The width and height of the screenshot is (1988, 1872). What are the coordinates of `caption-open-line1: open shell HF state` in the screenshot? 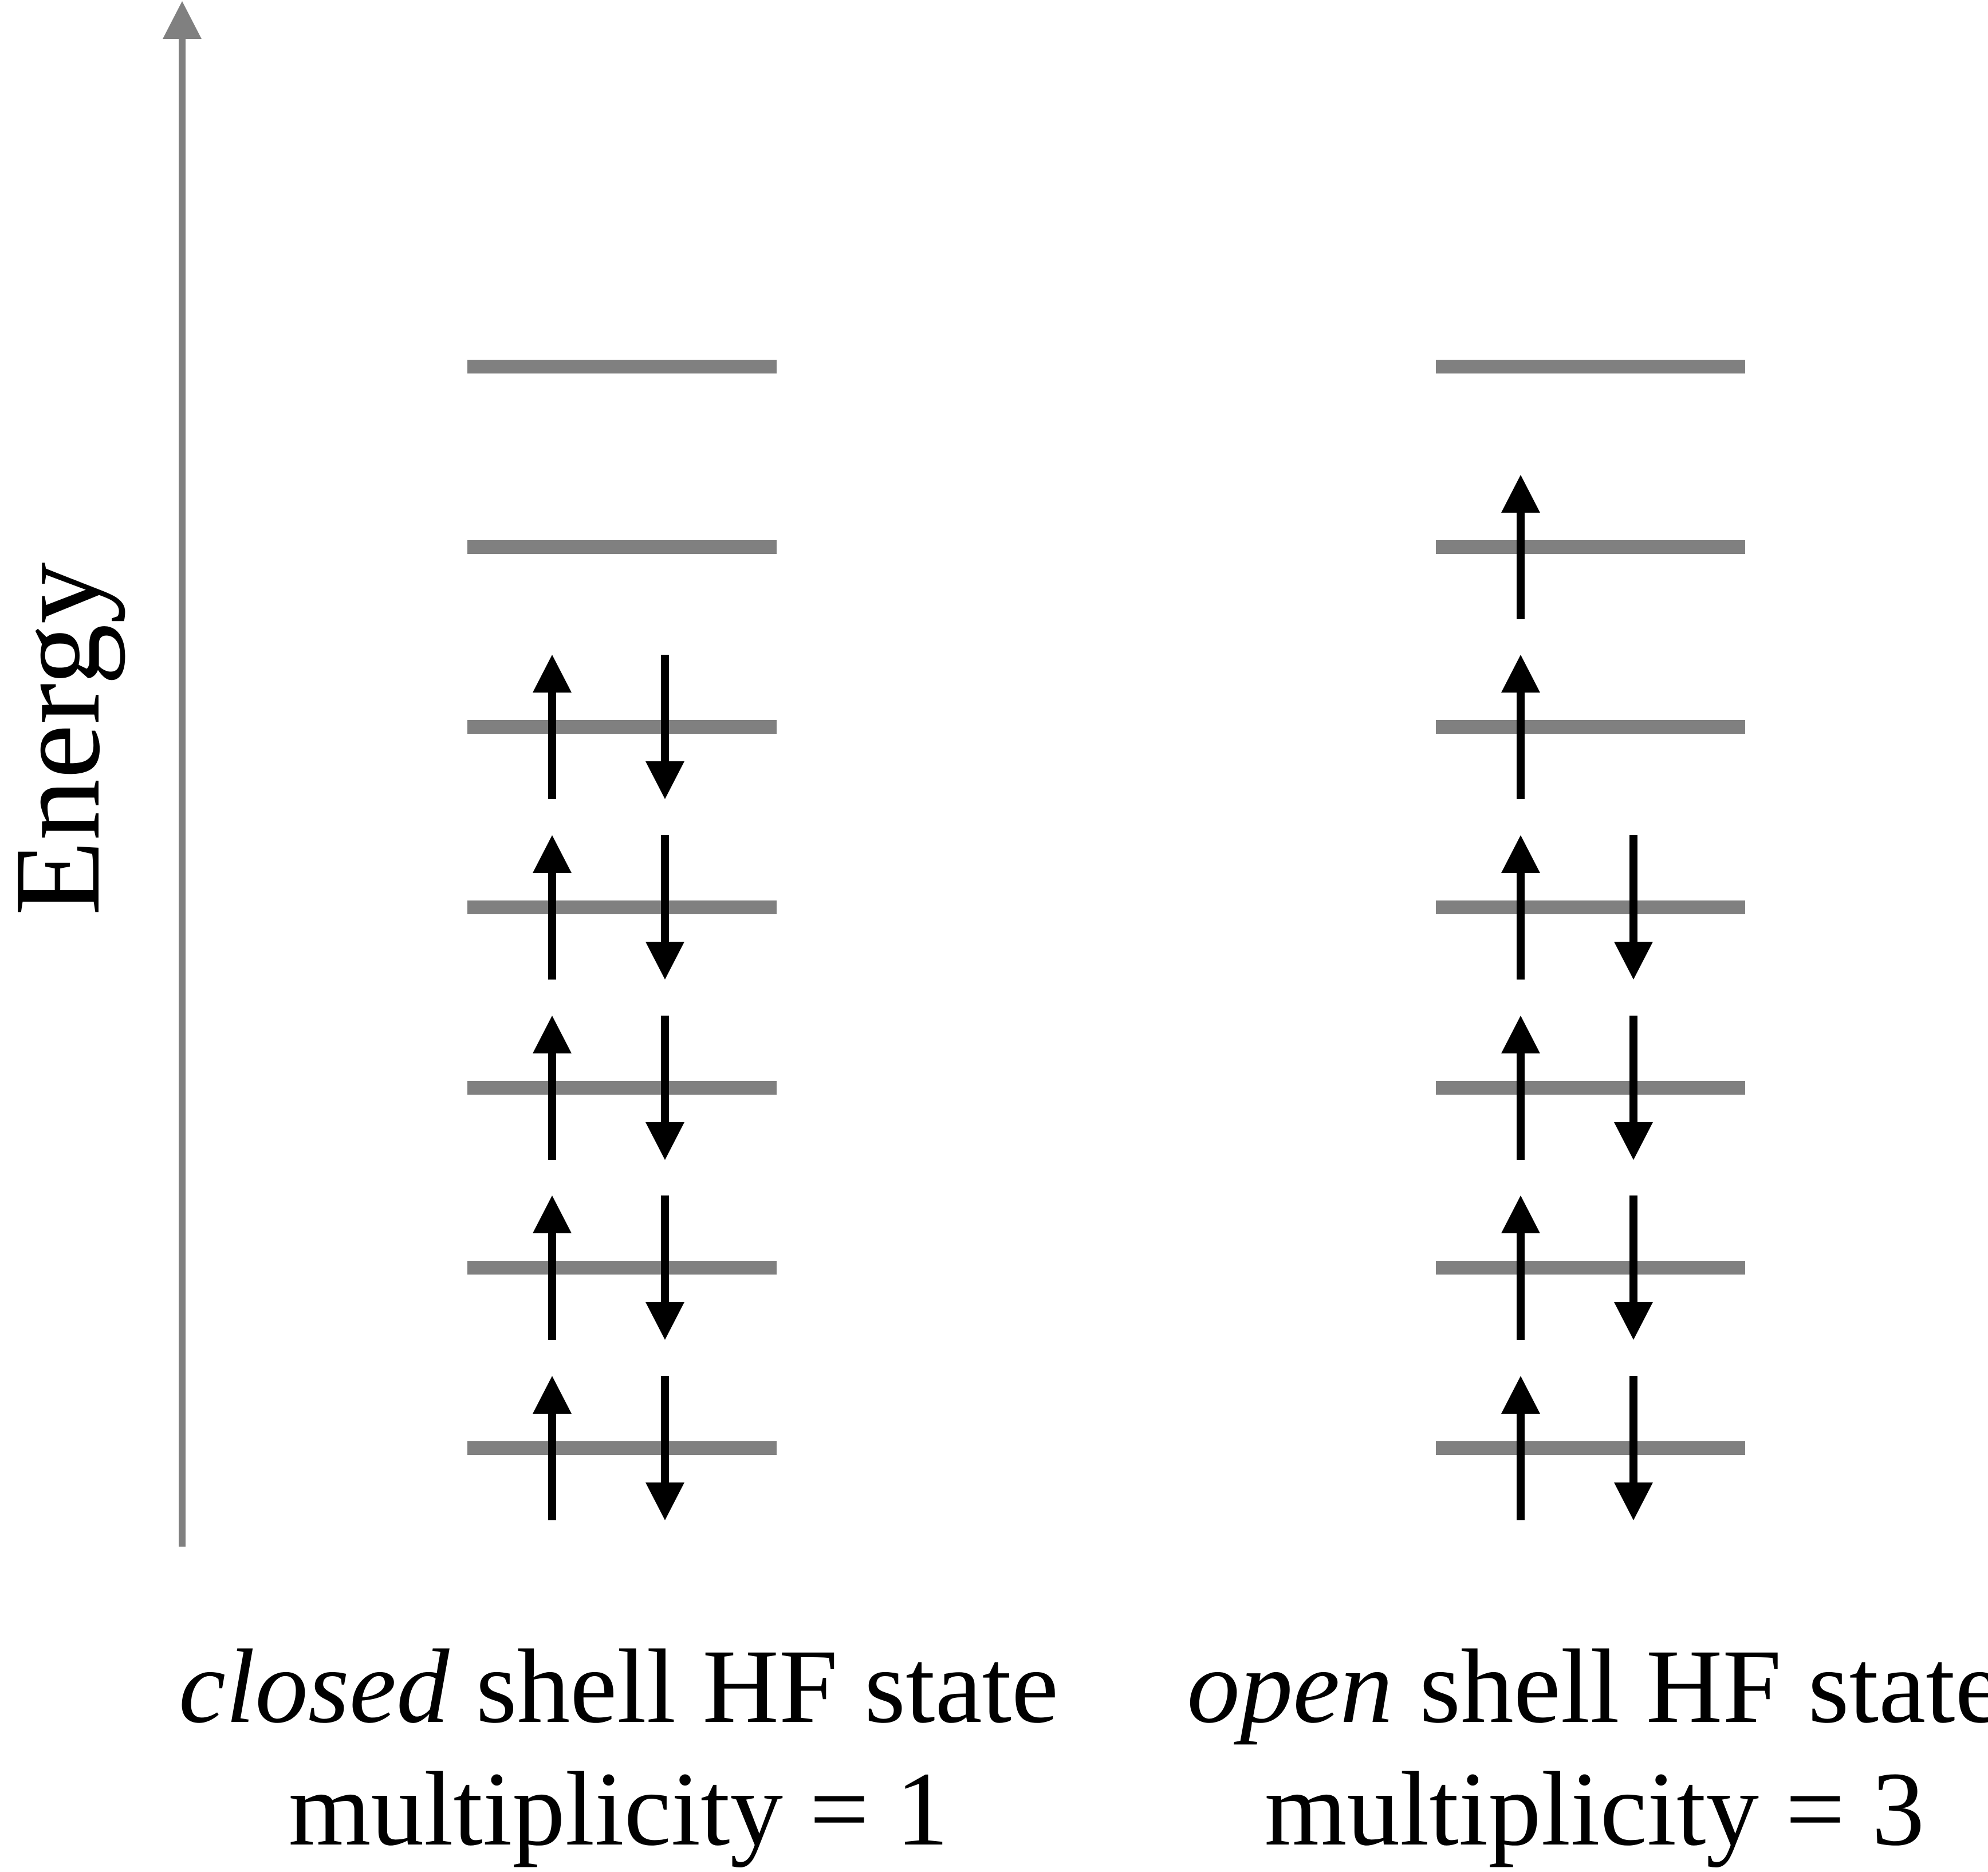 It's located at (1545, 1687).